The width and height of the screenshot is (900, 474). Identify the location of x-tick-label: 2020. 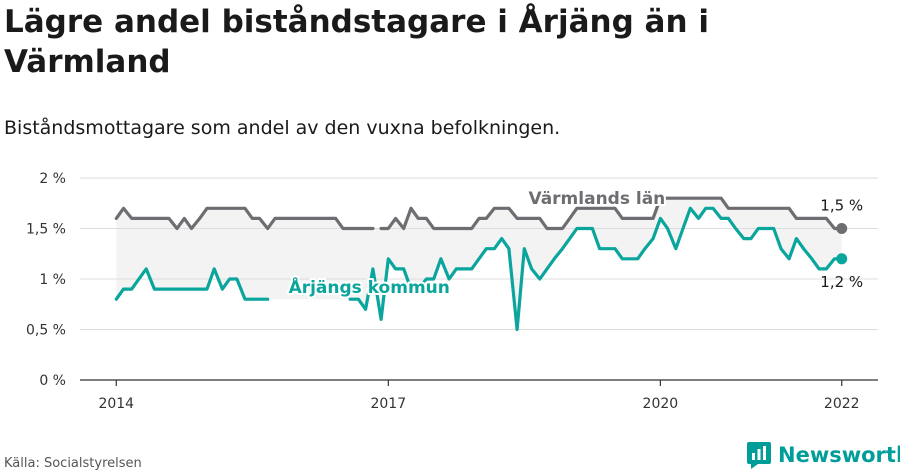
(661, 404).